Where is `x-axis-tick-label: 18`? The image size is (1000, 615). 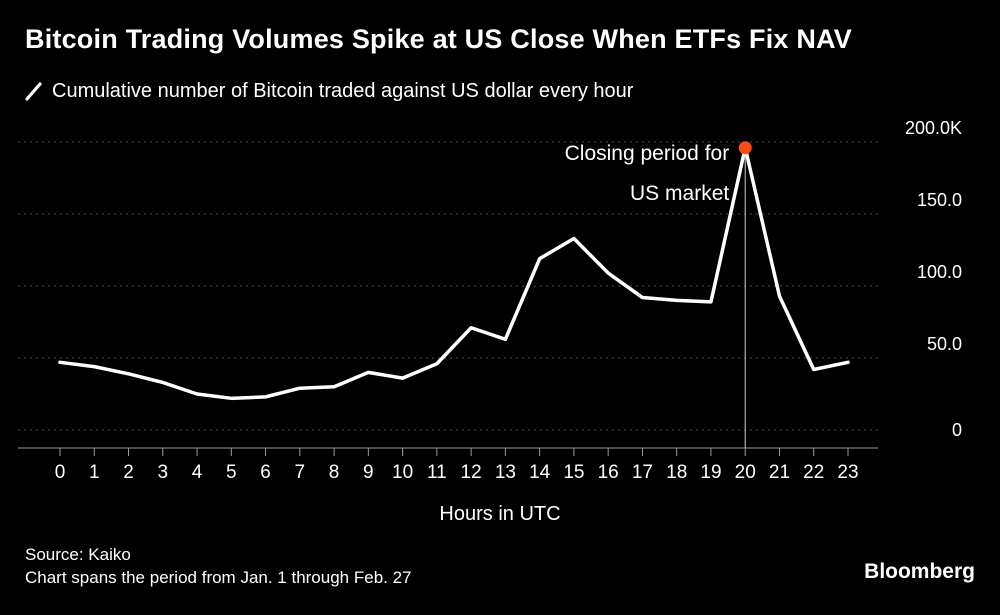 x-axis-tick-label: 18 is located at coordinates (676, 472).